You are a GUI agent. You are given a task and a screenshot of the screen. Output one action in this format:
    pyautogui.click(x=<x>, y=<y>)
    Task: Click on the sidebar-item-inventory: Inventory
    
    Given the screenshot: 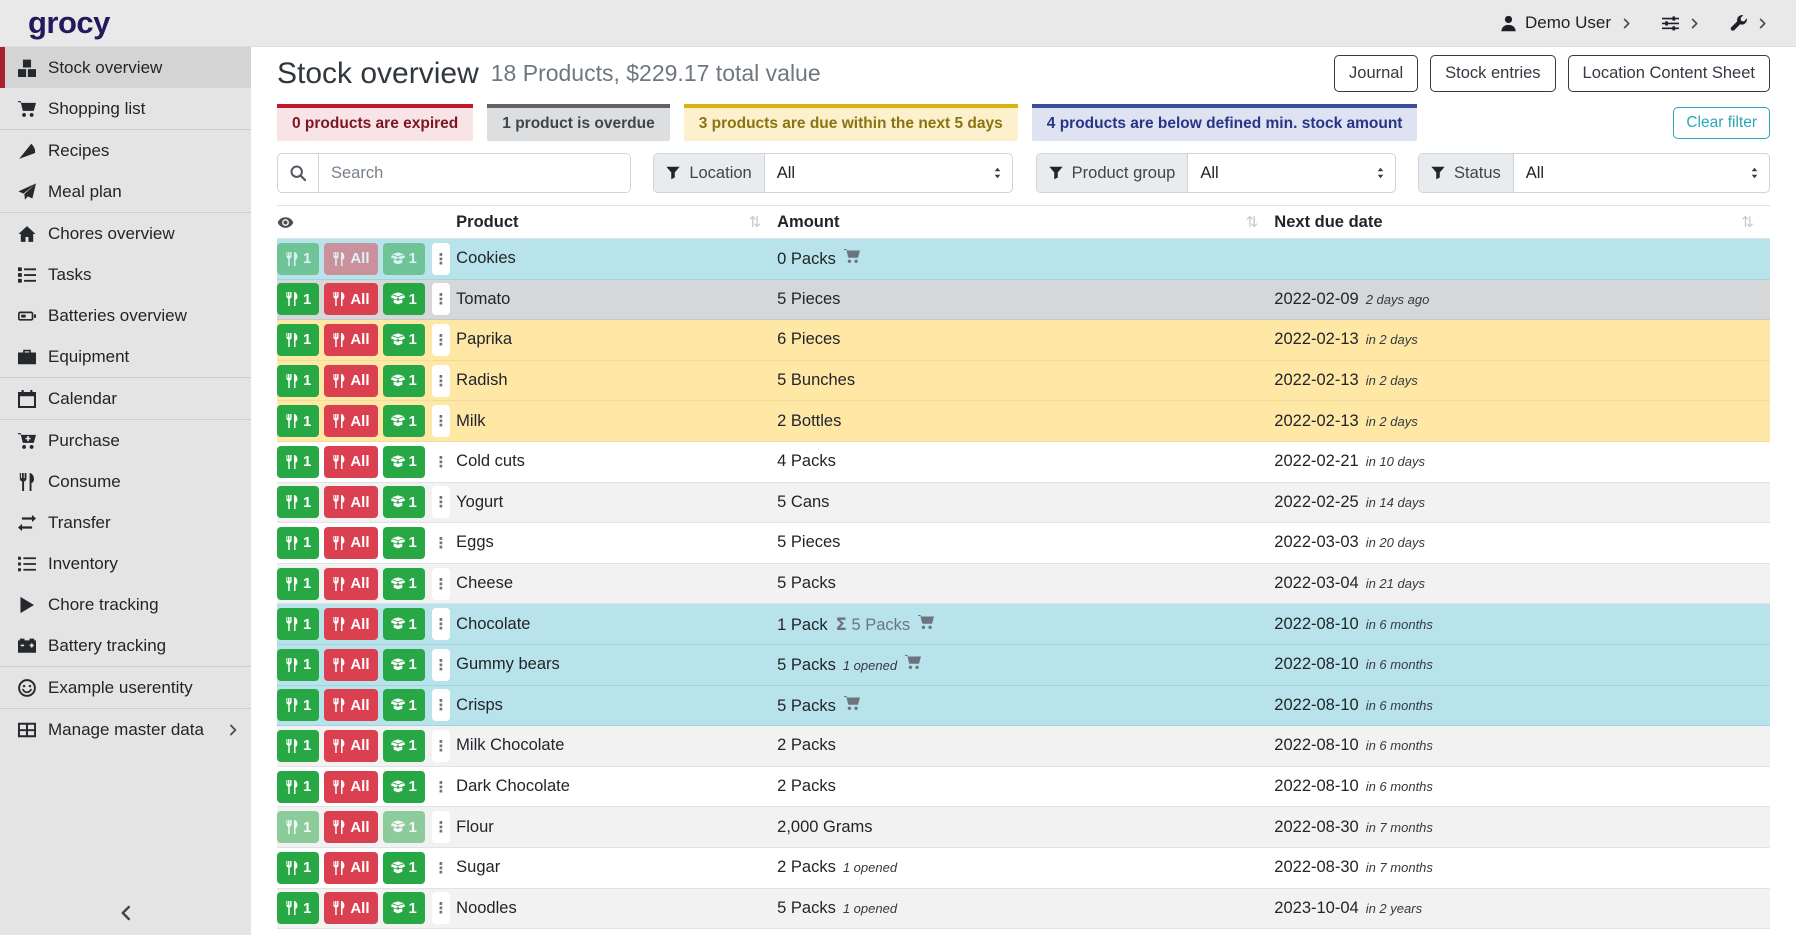 What is the action you would take?
    pyautogui.click(x=125, y=563)
    